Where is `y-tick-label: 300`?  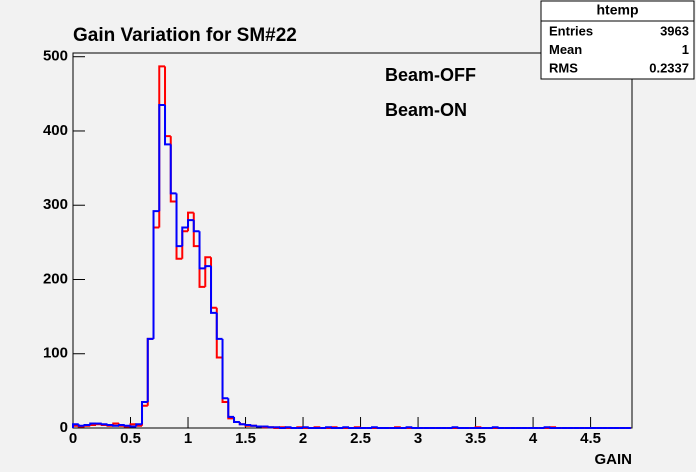
y-tick-label: 300 is located at coordinates (55, 204).